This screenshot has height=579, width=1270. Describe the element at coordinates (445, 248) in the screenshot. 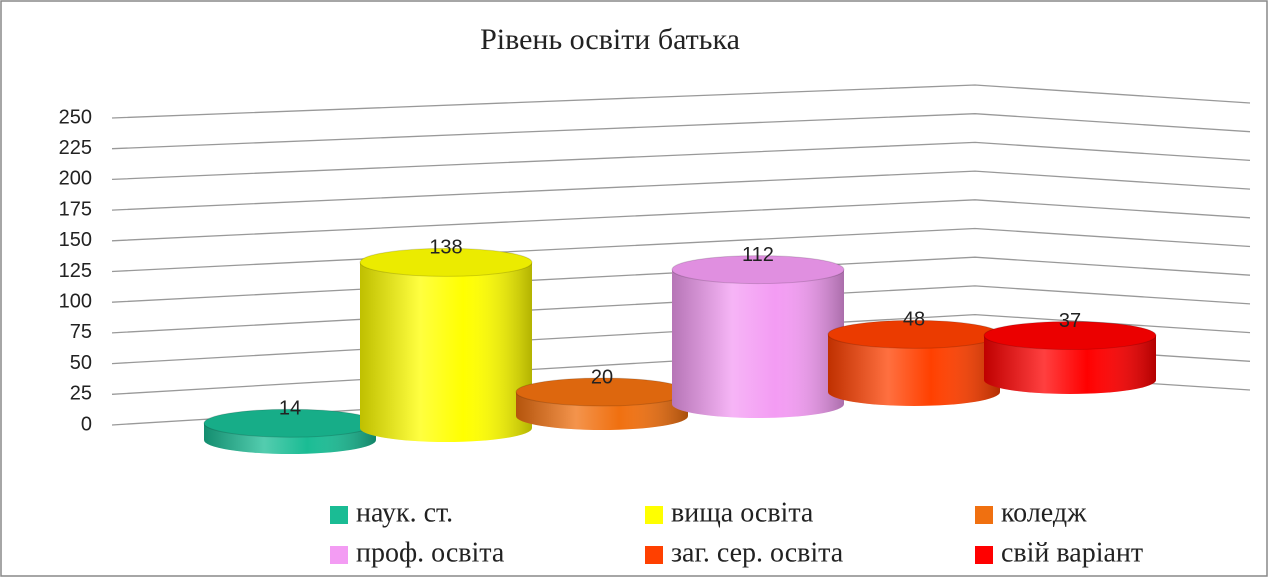

I see `data-label: 138` at that location.